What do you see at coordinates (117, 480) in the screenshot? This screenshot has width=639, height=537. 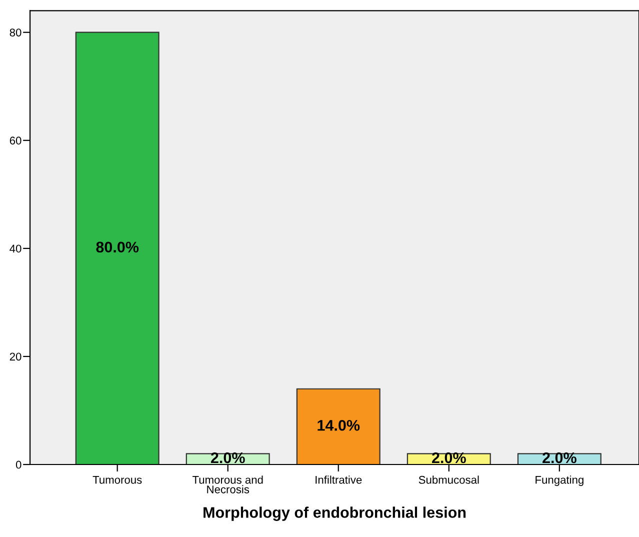 I see `x-tick-label: Tumorous` at bounding box center [117, 480].